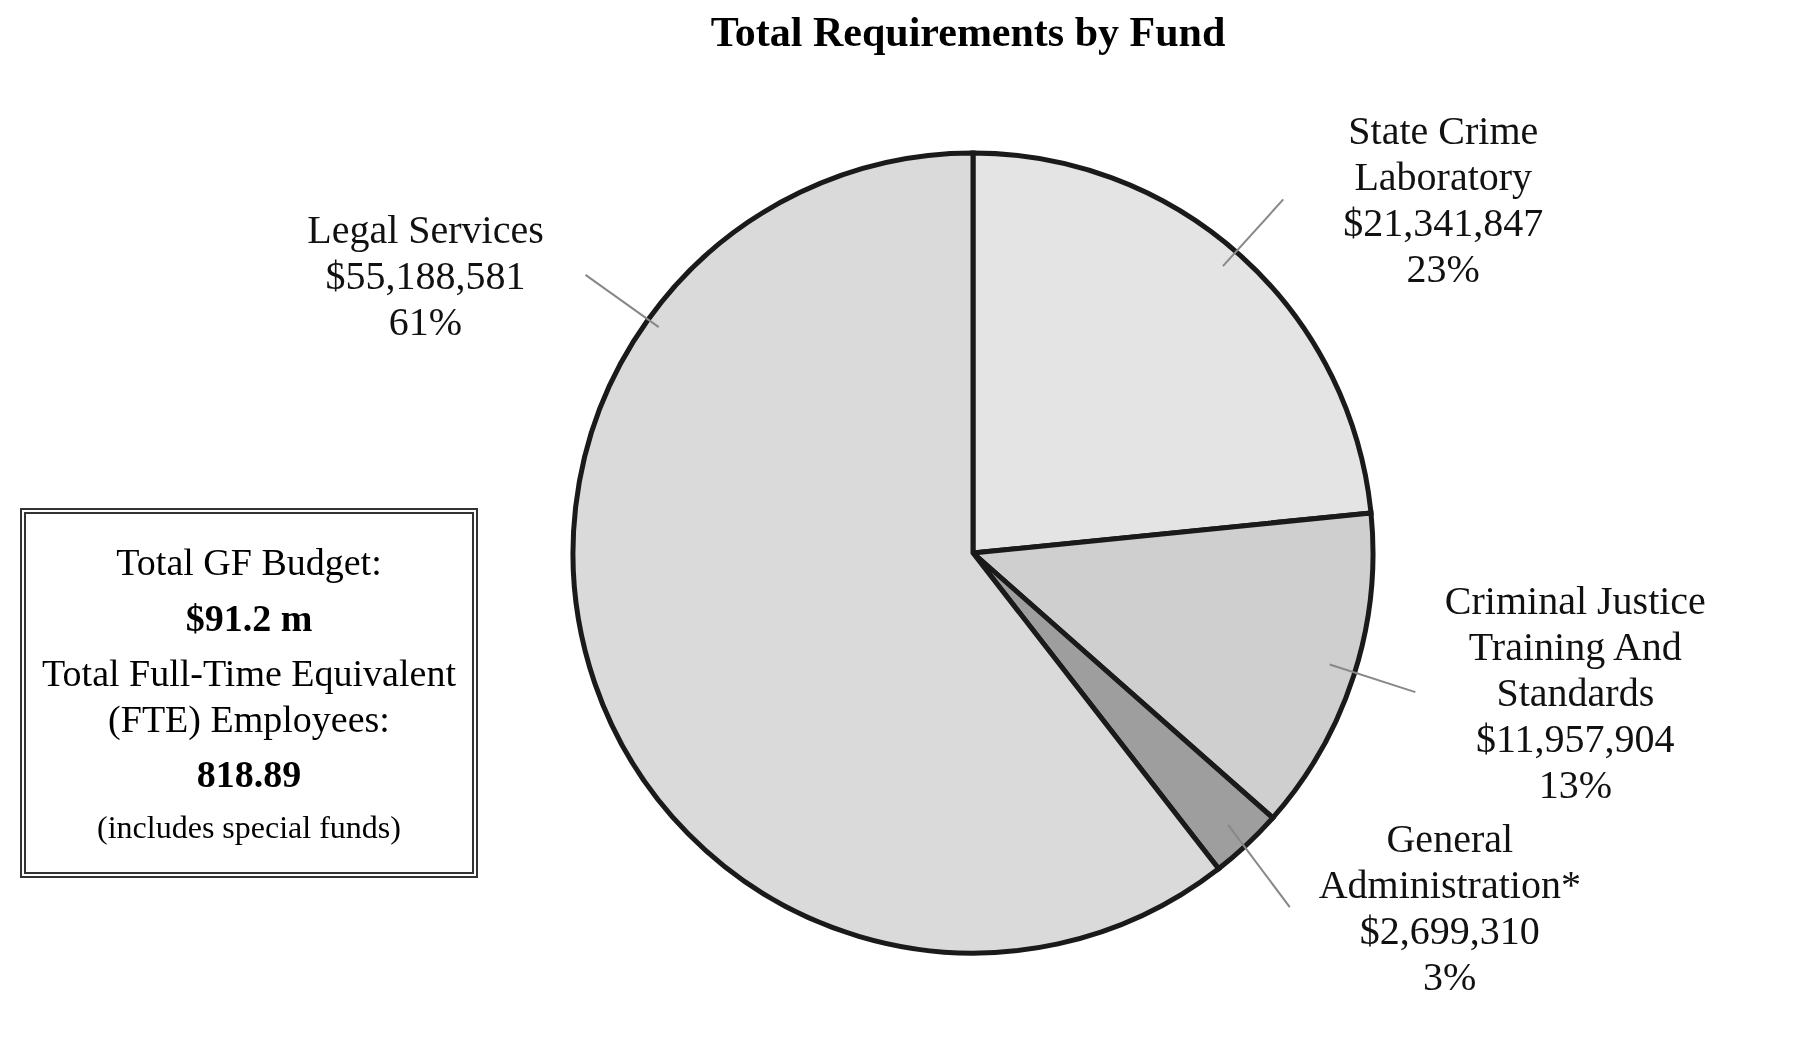 This screenshot has width=1819, height=1049. Describe the element at coordinates (1449, 953) in the screenshot. I see `data-label: $2,699,310 3%` at that location.